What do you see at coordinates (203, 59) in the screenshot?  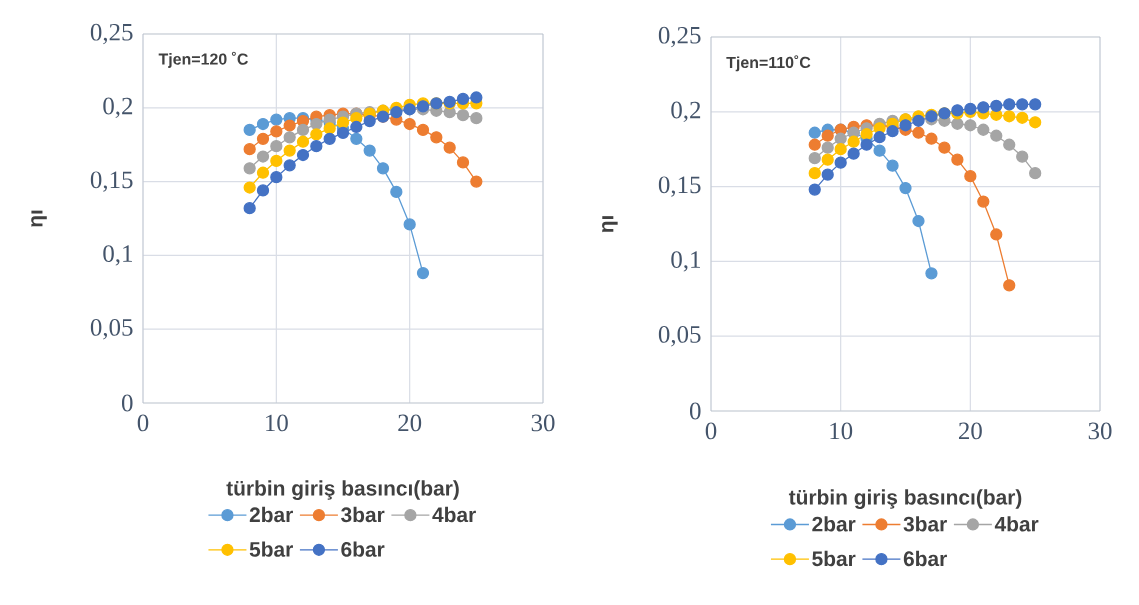 I see `annotation: Tjen=120 ˚C` at bounding box center [203, 59].